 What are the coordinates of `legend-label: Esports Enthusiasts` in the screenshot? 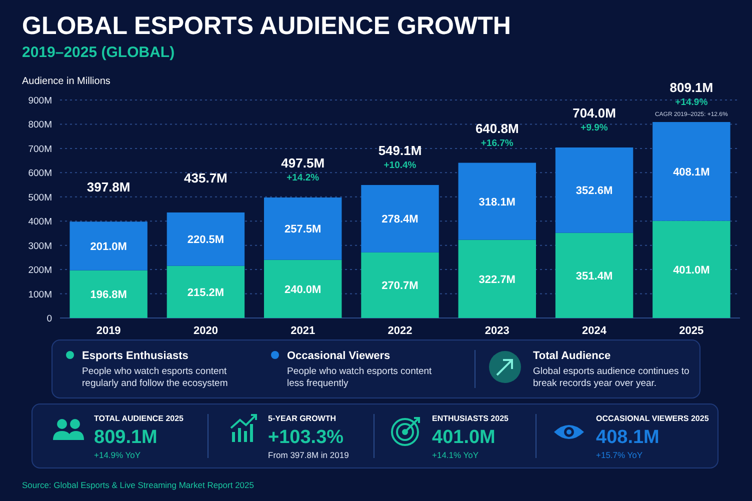 It's located at (135, 356).